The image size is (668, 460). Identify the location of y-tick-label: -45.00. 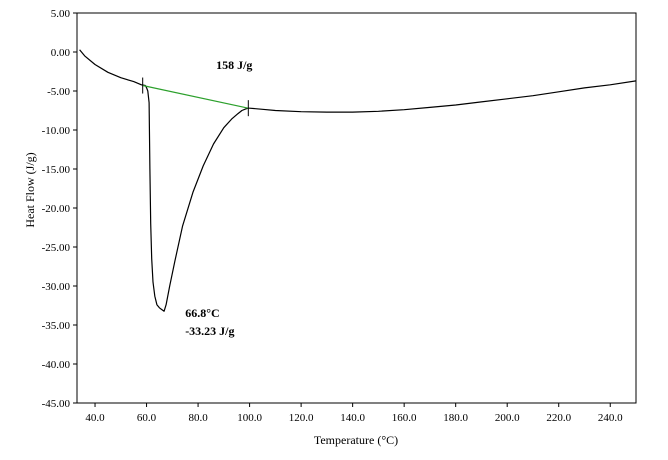
(56, 404).